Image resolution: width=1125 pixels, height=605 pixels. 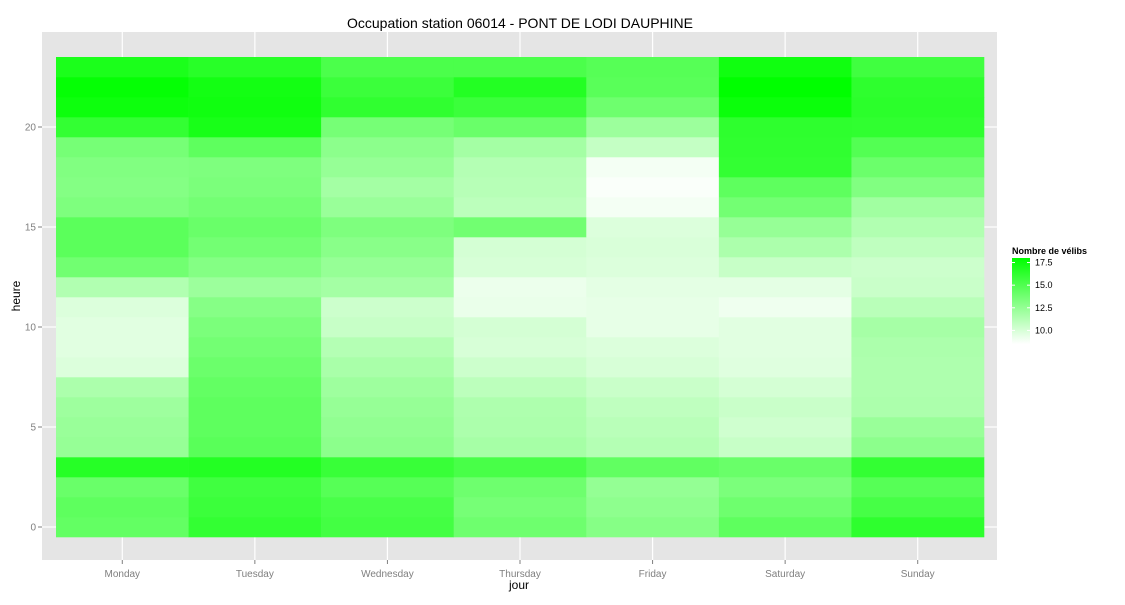 I want to click on x-tick-label: Friday, so click(x=653, y=574).